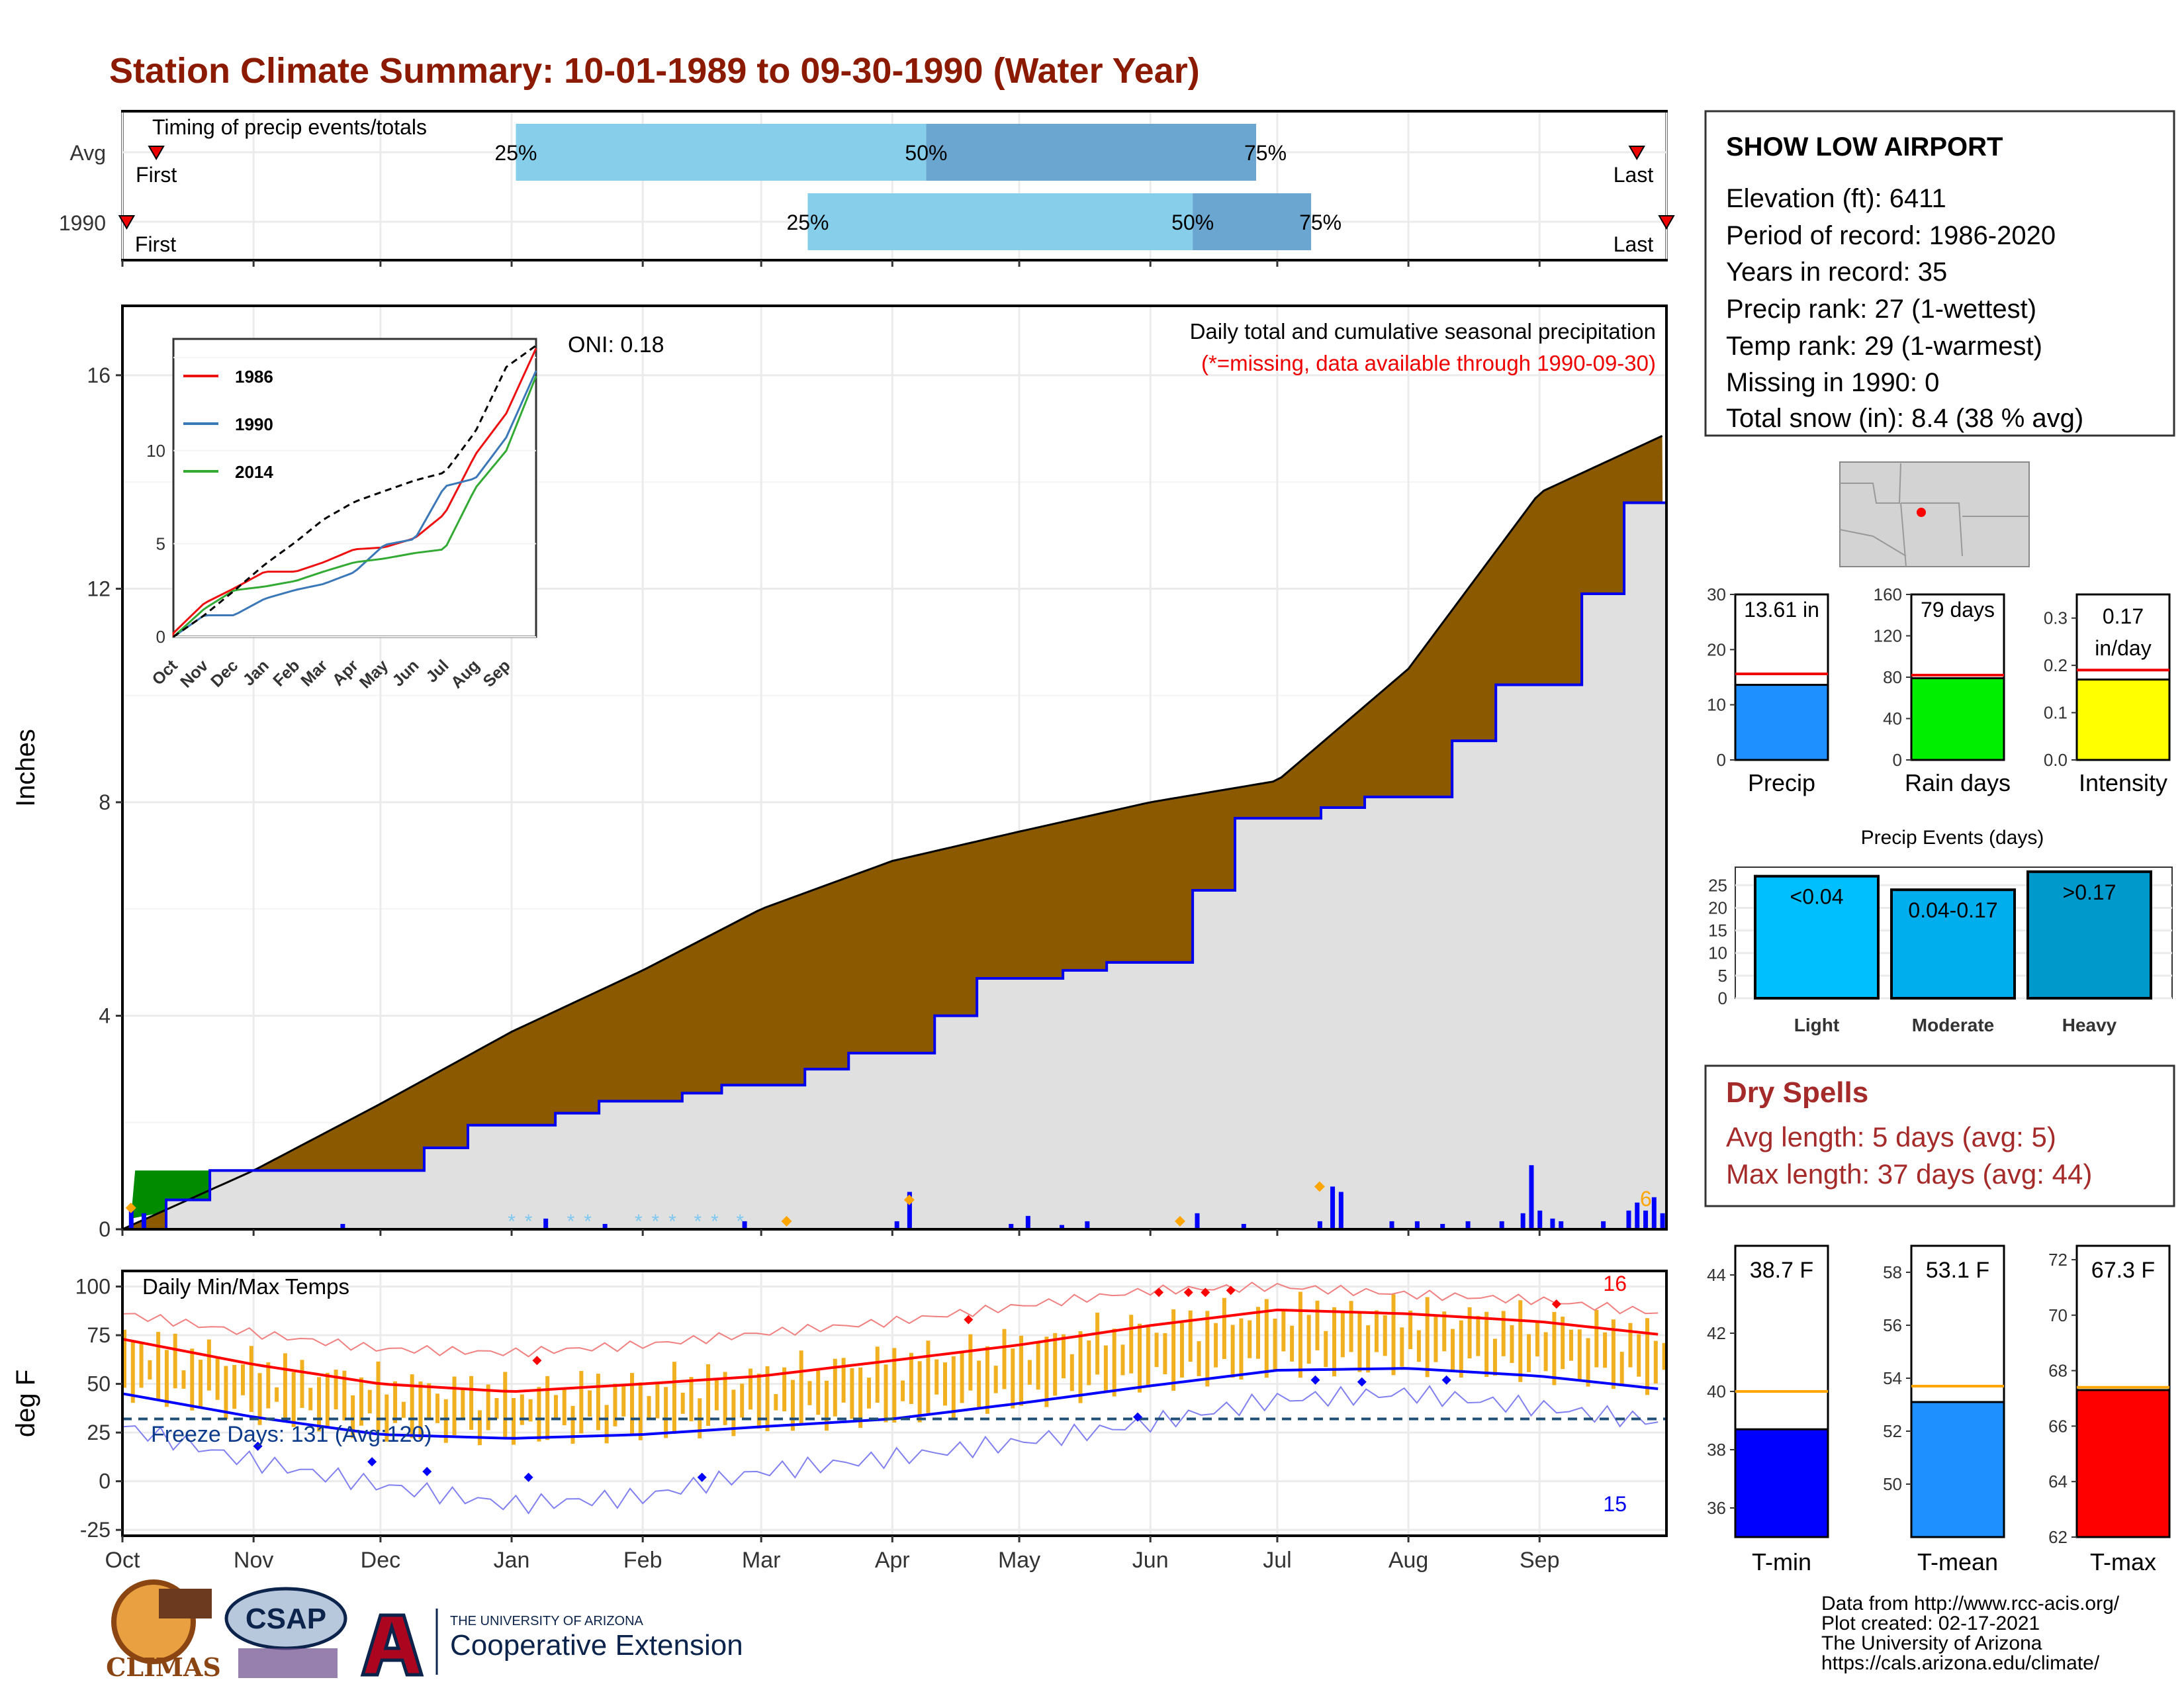 The height and width of the screenshot is (1688, 2184). I want to click on ua-logo-small-text: THE UNIVERSITY OF ARIZONA, so click(547, 1621).